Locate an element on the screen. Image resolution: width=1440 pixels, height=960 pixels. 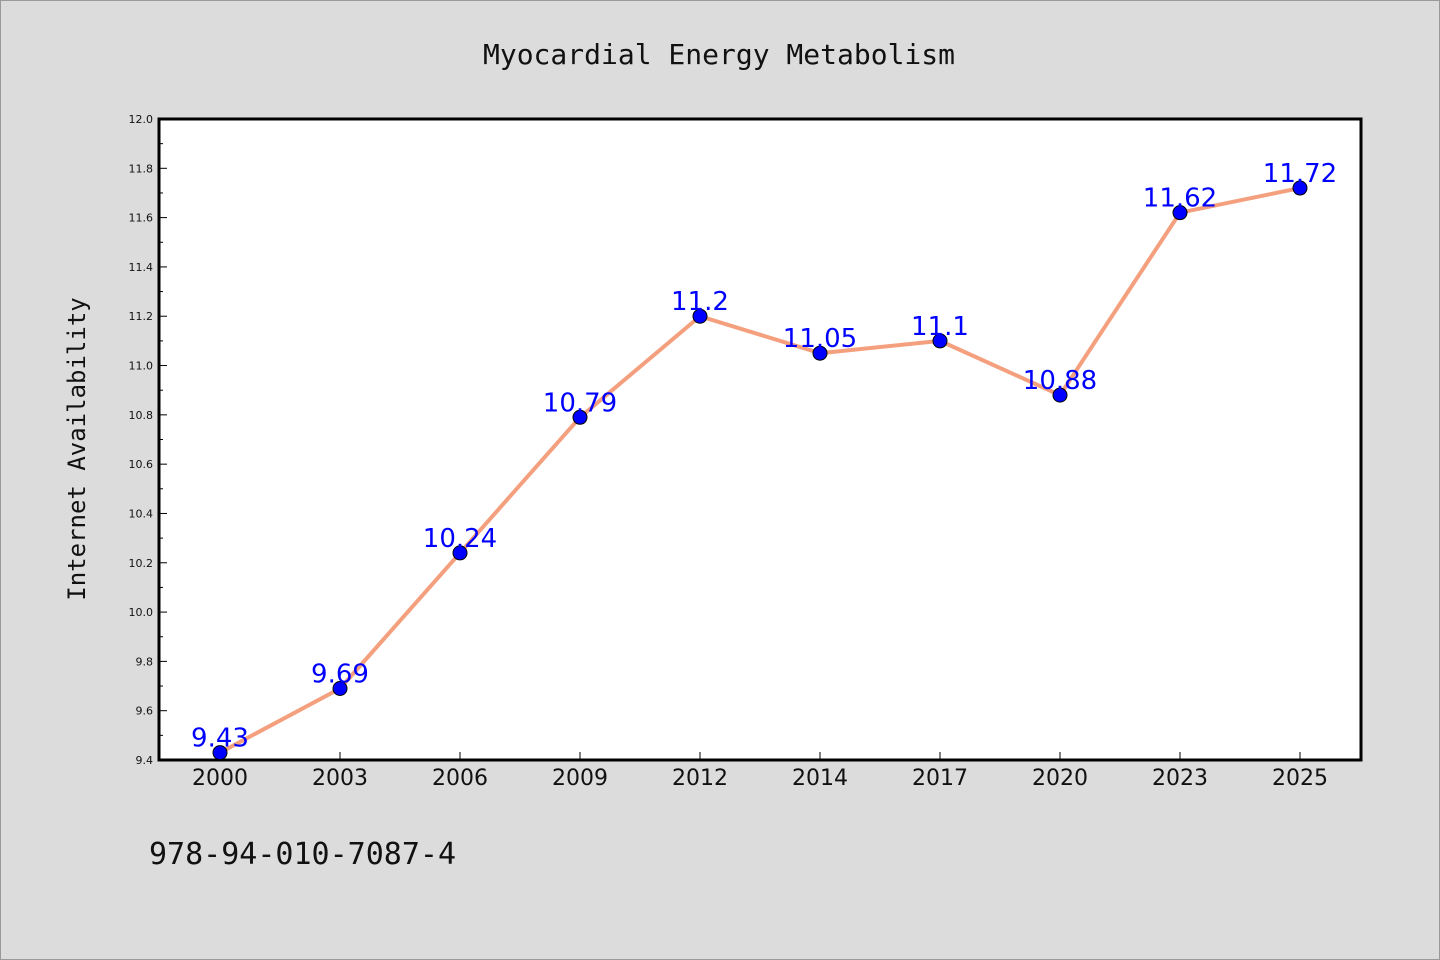
data-label: 9.43 is located at coordinates (220, 739).